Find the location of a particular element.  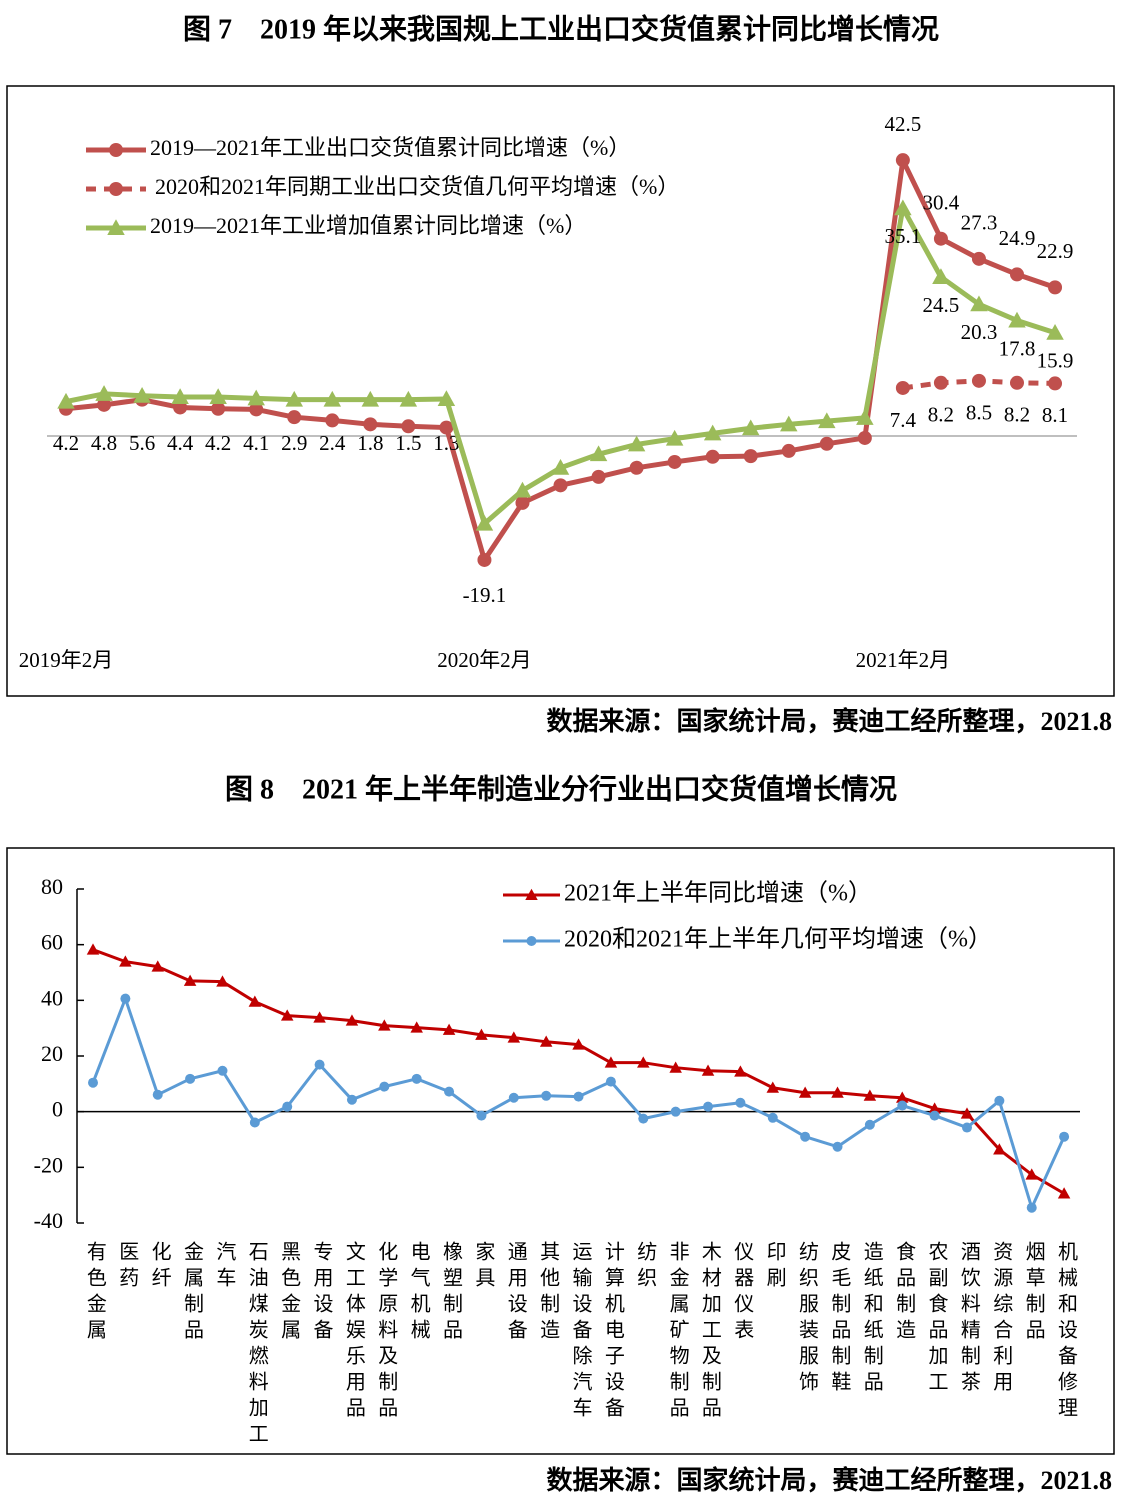

x-tick-label: 金属制品 is located at coordinates (192, 1293).